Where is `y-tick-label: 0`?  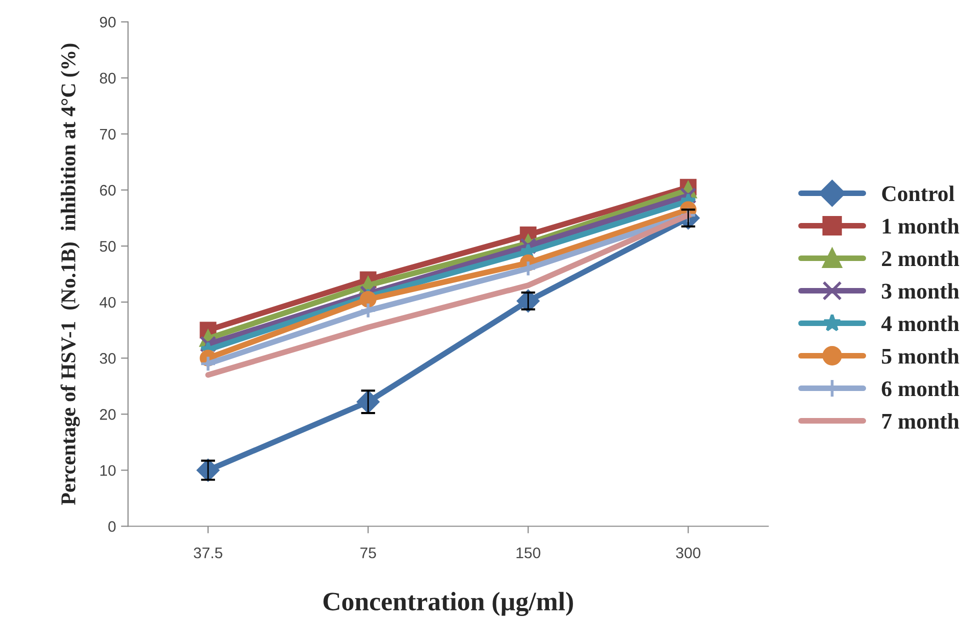
y-tick-label: 0 is located at coordinates (112, 526).